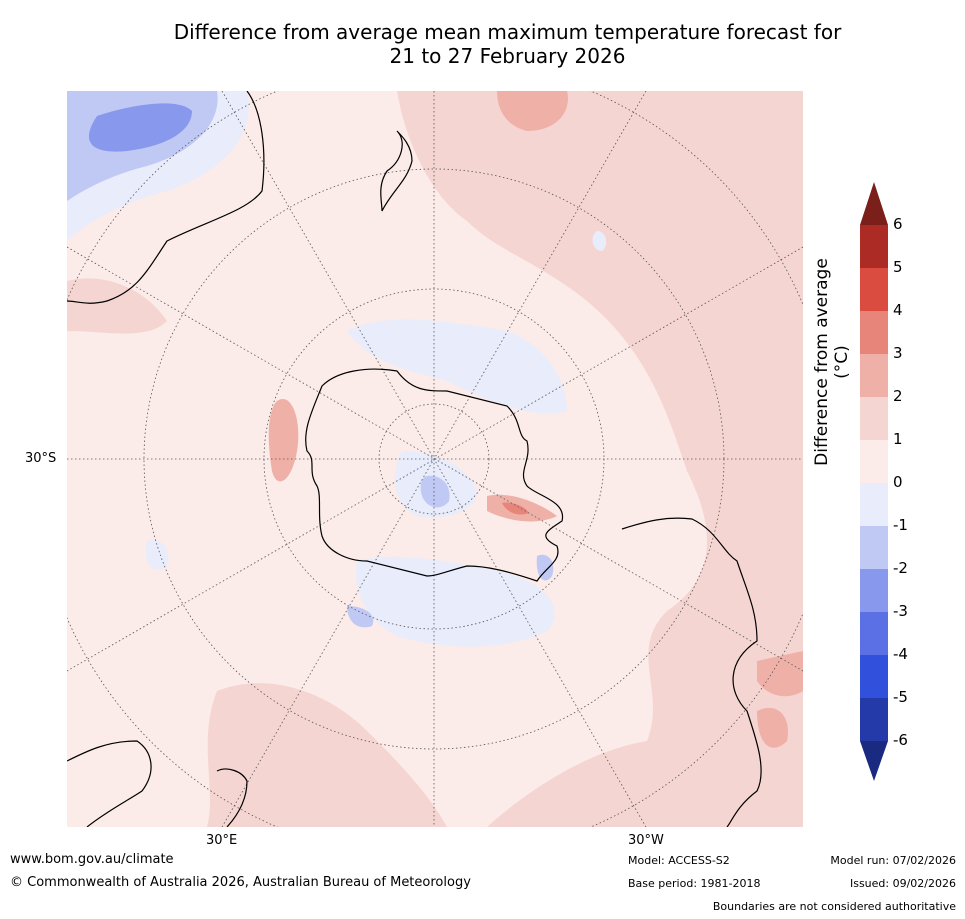  Describe the element at coordinates (898, 267) in the screenshot. I see `colorbar-tick-label: 5` at that location.